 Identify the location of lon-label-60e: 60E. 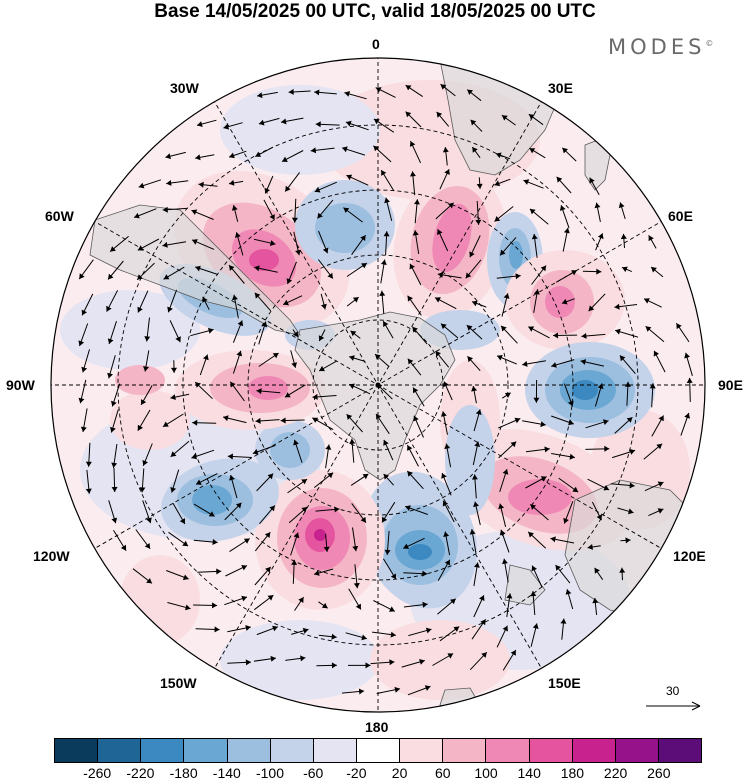
(680, 216).